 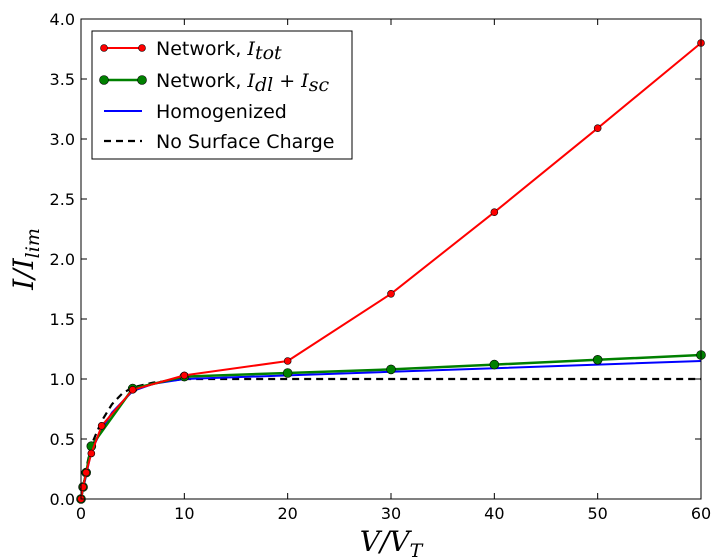 I want to click on y-tick-label-2: 1.0, so click(x=62, y=379).